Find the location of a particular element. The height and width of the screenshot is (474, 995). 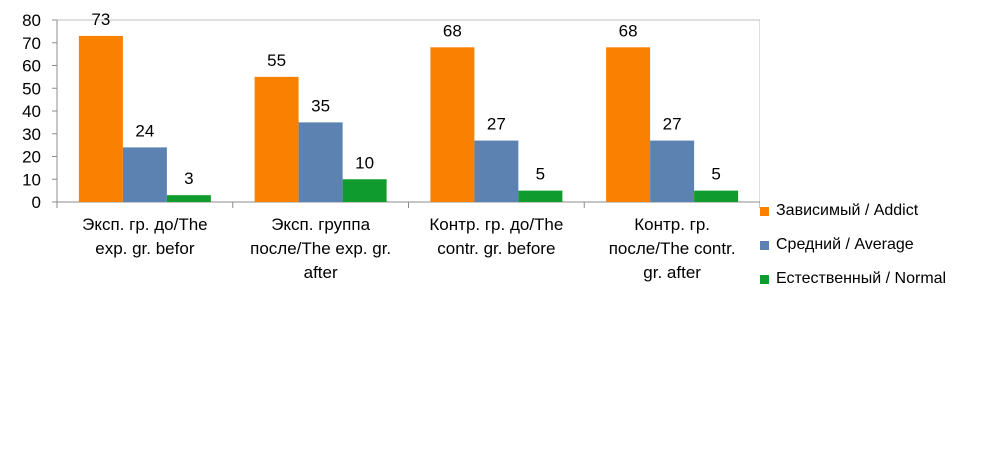

legend-item: Естественный / Normal is located at coordinates (853, 279).